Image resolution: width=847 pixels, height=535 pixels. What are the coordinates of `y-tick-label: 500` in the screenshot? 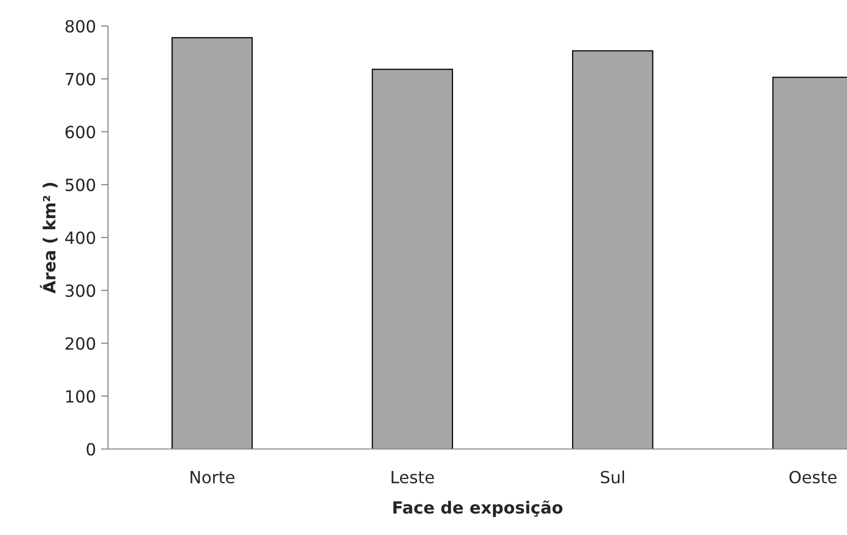 It's located at (81, 185).